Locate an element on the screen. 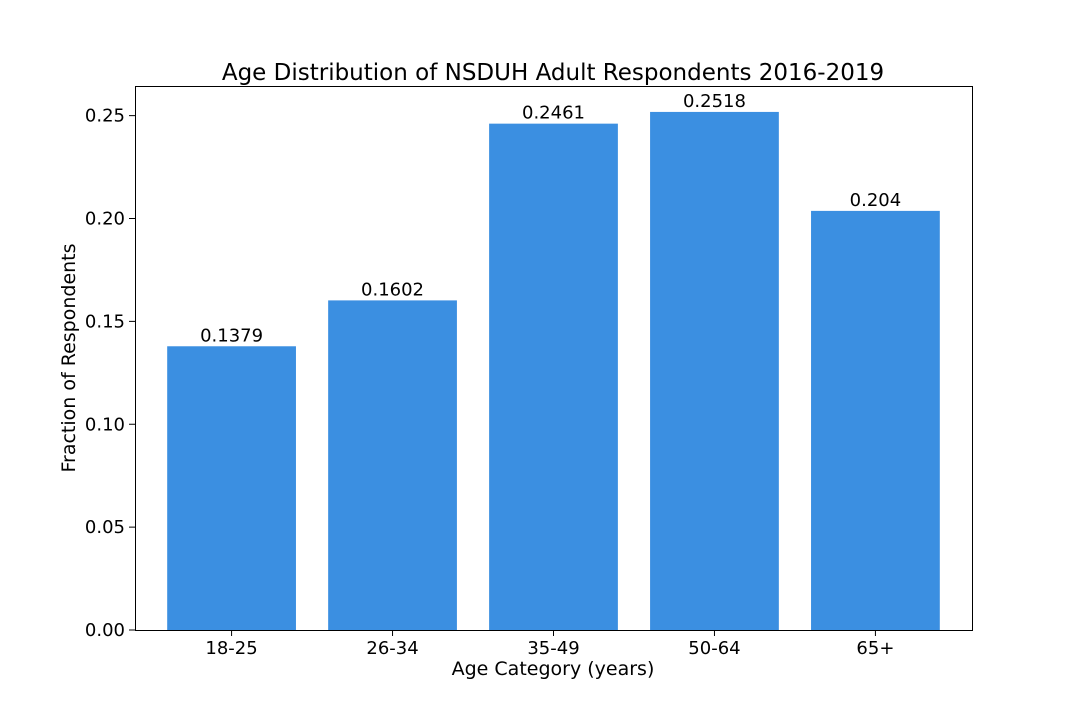  bar-value-label: 0.1602 is located at coordinates (392, 289).